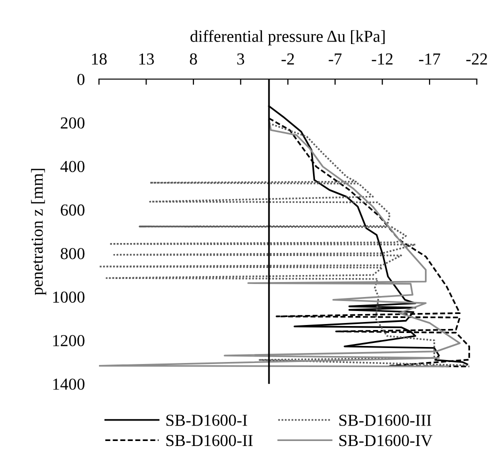 This screenshot has height=471, width=490. What do you see at coordinates (193, 59) in the screenshot?
I see `x-tick-label: 8` at bounding box center [193, 59].